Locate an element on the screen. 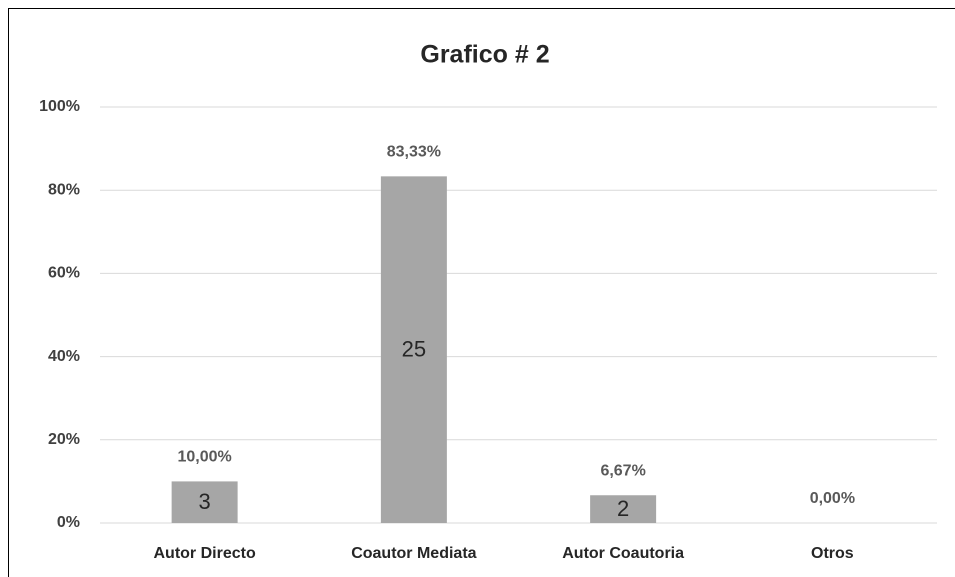 This screenshot has width=955, height=577. y-tick-label: 80% is located at coordinates (64, 189).